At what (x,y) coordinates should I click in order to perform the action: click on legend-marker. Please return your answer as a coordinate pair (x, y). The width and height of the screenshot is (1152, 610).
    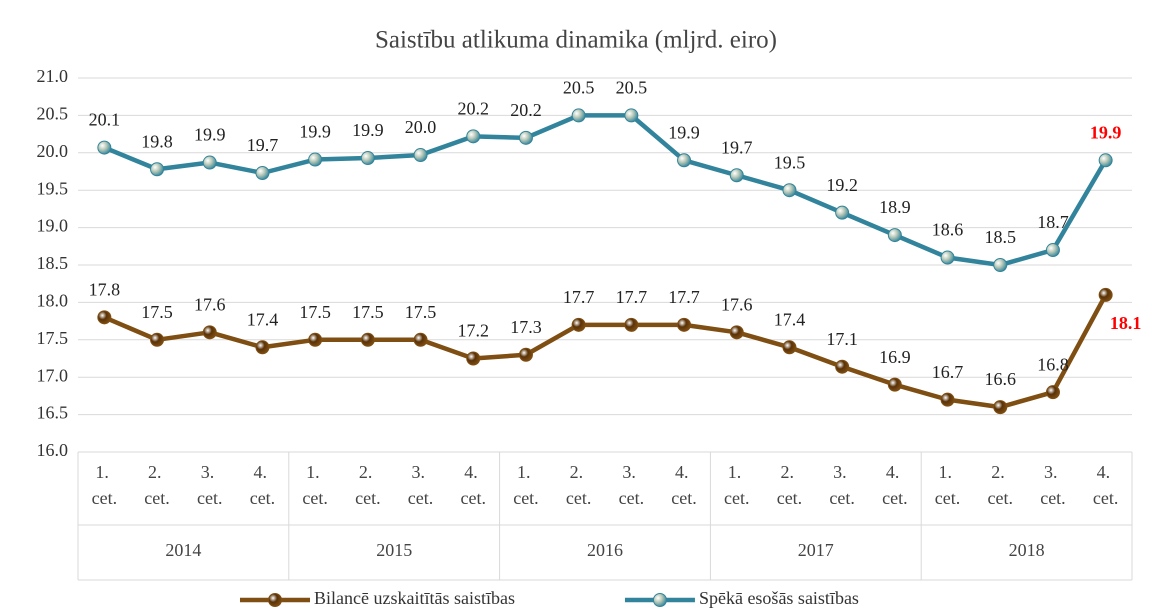
    Looking at the image, I should click on (659, 600).